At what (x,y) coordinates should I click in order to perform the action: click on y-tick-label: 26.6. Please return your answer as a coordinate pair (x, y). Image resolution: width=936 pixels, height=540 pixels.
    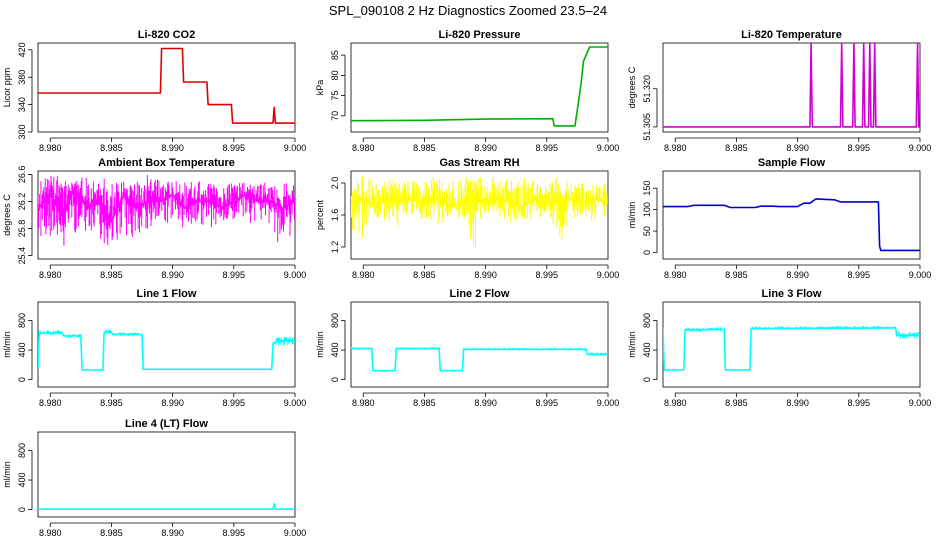
    Looking at the image, I should click on (22, 175).